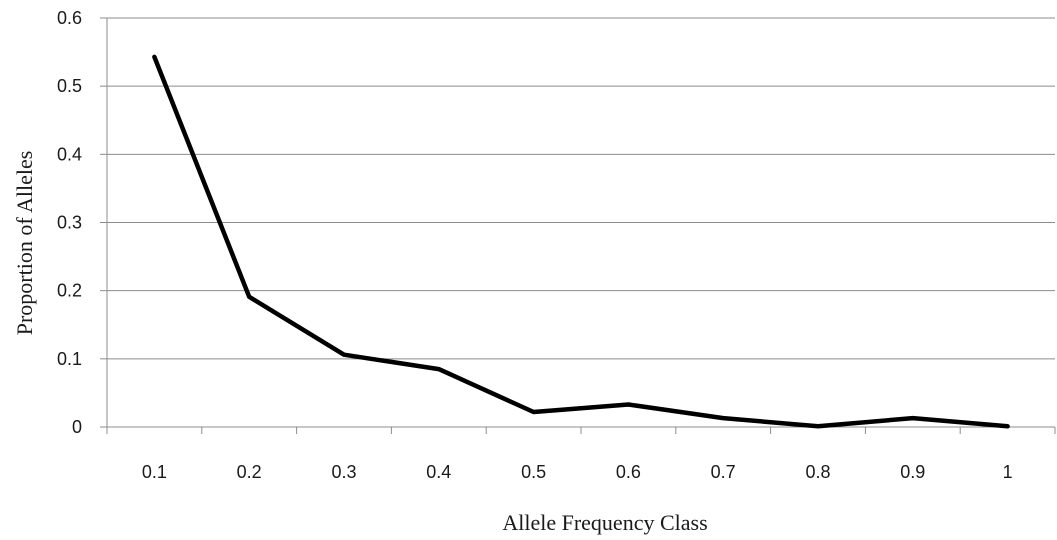  I want to click on x-tick-label: 0.1, so click(154, 472).